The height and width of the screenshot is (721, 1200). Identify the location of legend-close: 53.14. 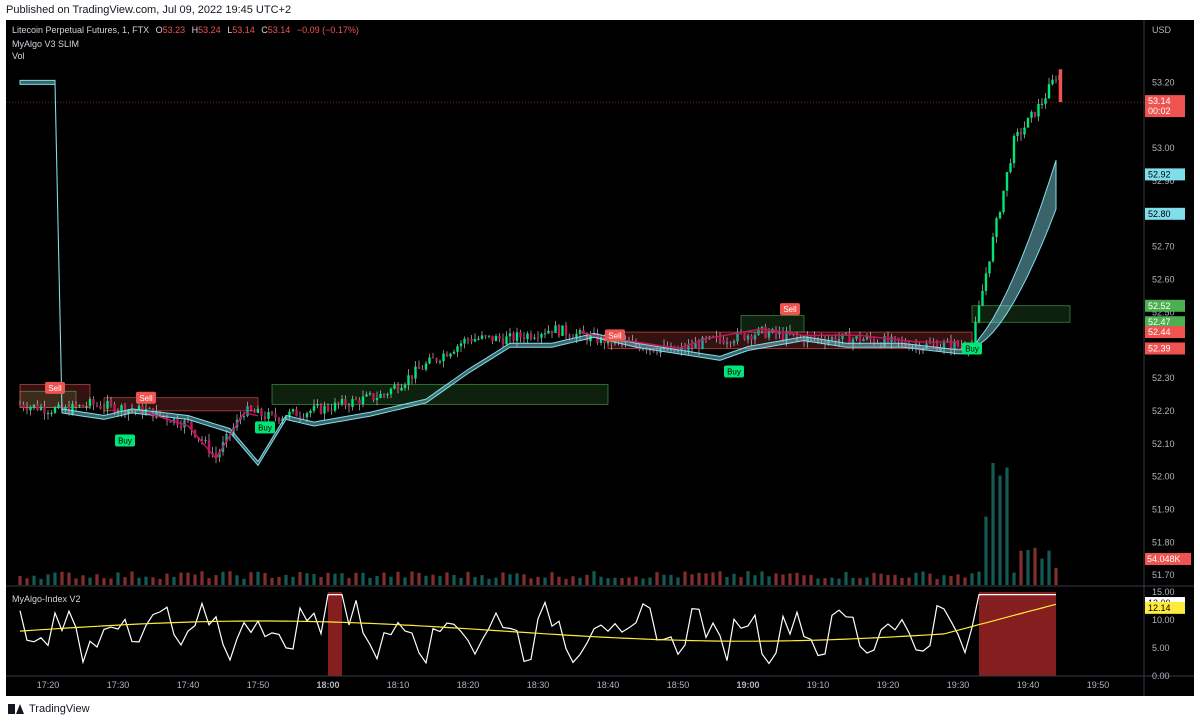
(279, 30).